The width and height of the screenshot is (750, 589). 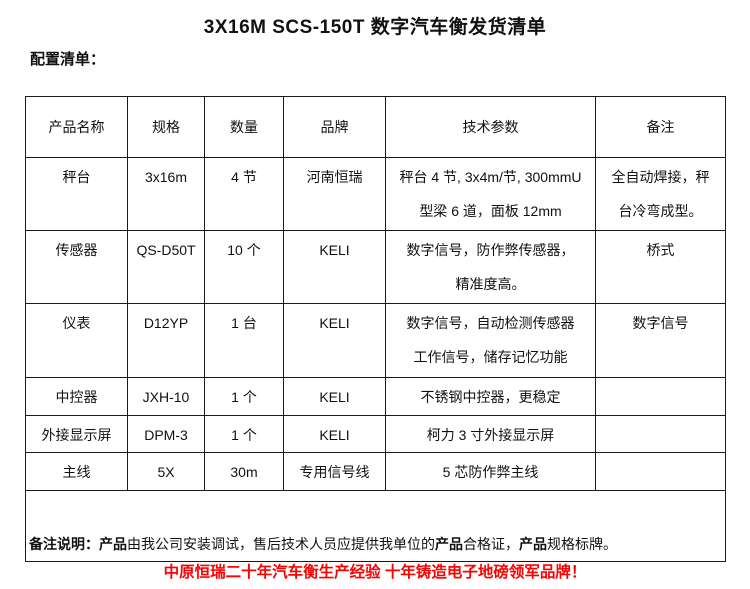 What do you see at coordinates (660, 194) in the screenshot?
I see `cell-remark: 全自动焊接，秤 台冷弯成型。` at bounding box center [660, 194].